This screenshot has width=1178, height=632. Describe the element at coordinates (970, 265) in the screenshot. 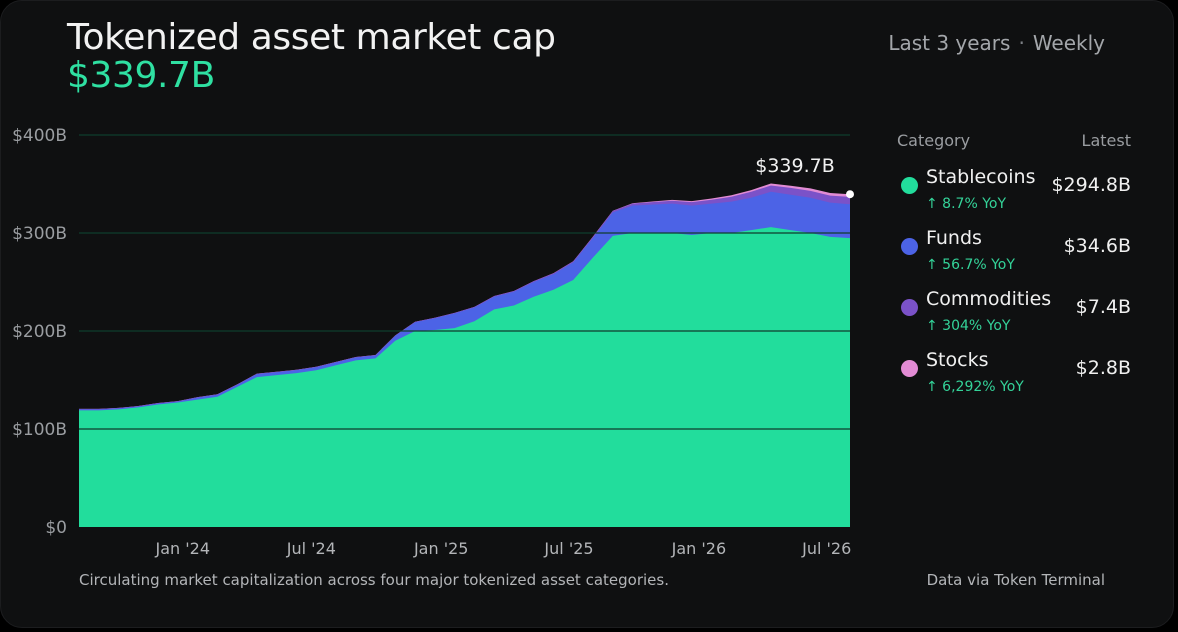

I see `legend-item-yoy: ↑ 56.7% YoY` at that location.